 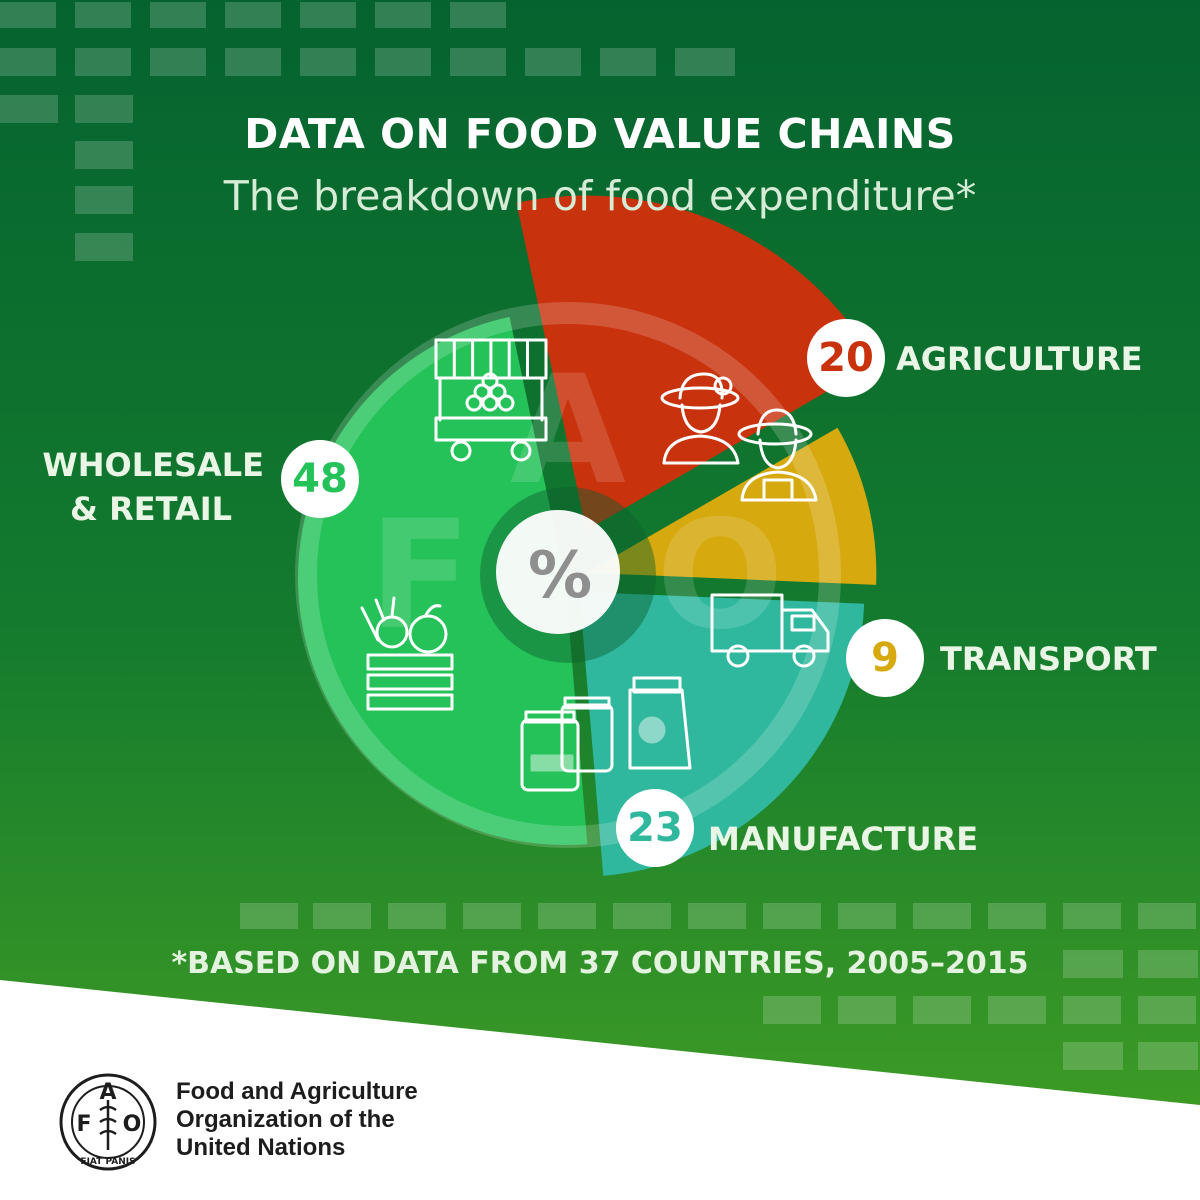 I want to click on jars-and-bag-icon, so click(x=606, y=734).